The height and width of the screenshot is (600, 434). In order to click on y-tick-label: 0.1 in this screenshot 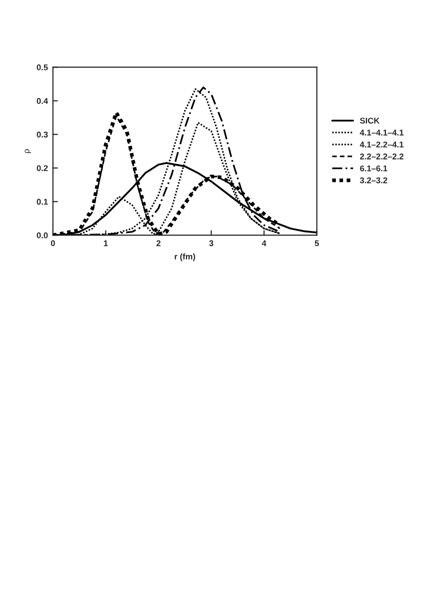, I will do `click(42, 201)`.